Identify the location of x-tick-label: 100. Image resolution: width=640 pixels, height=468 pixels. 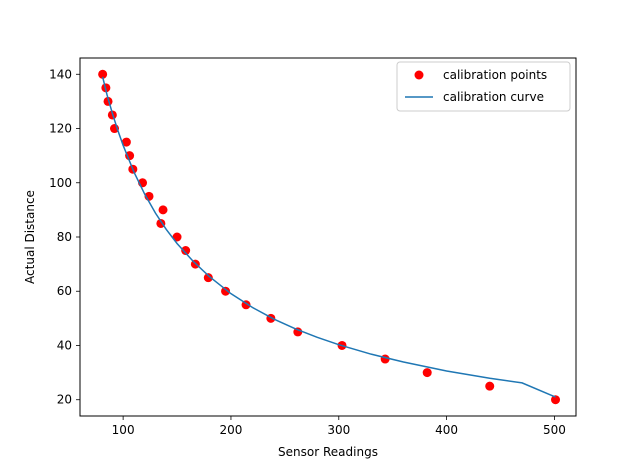
(123, 430).